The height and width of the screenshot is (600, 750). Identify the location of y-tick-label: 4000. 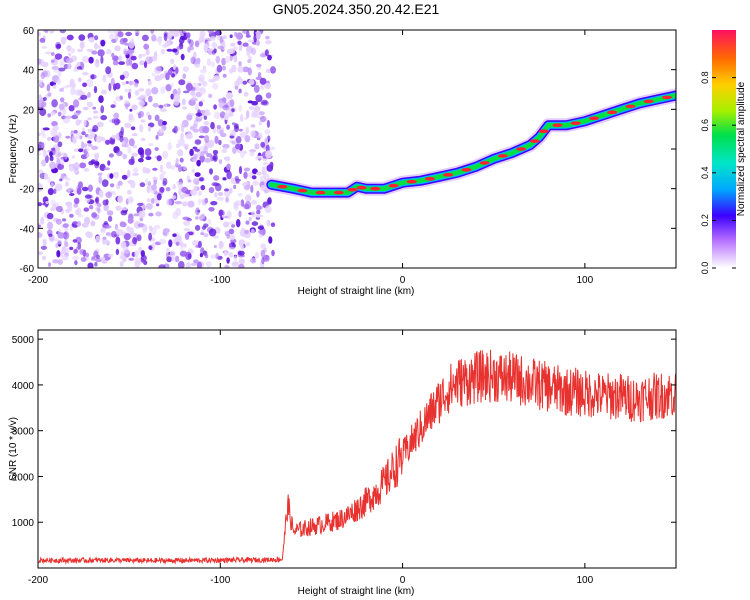
(23, 386).